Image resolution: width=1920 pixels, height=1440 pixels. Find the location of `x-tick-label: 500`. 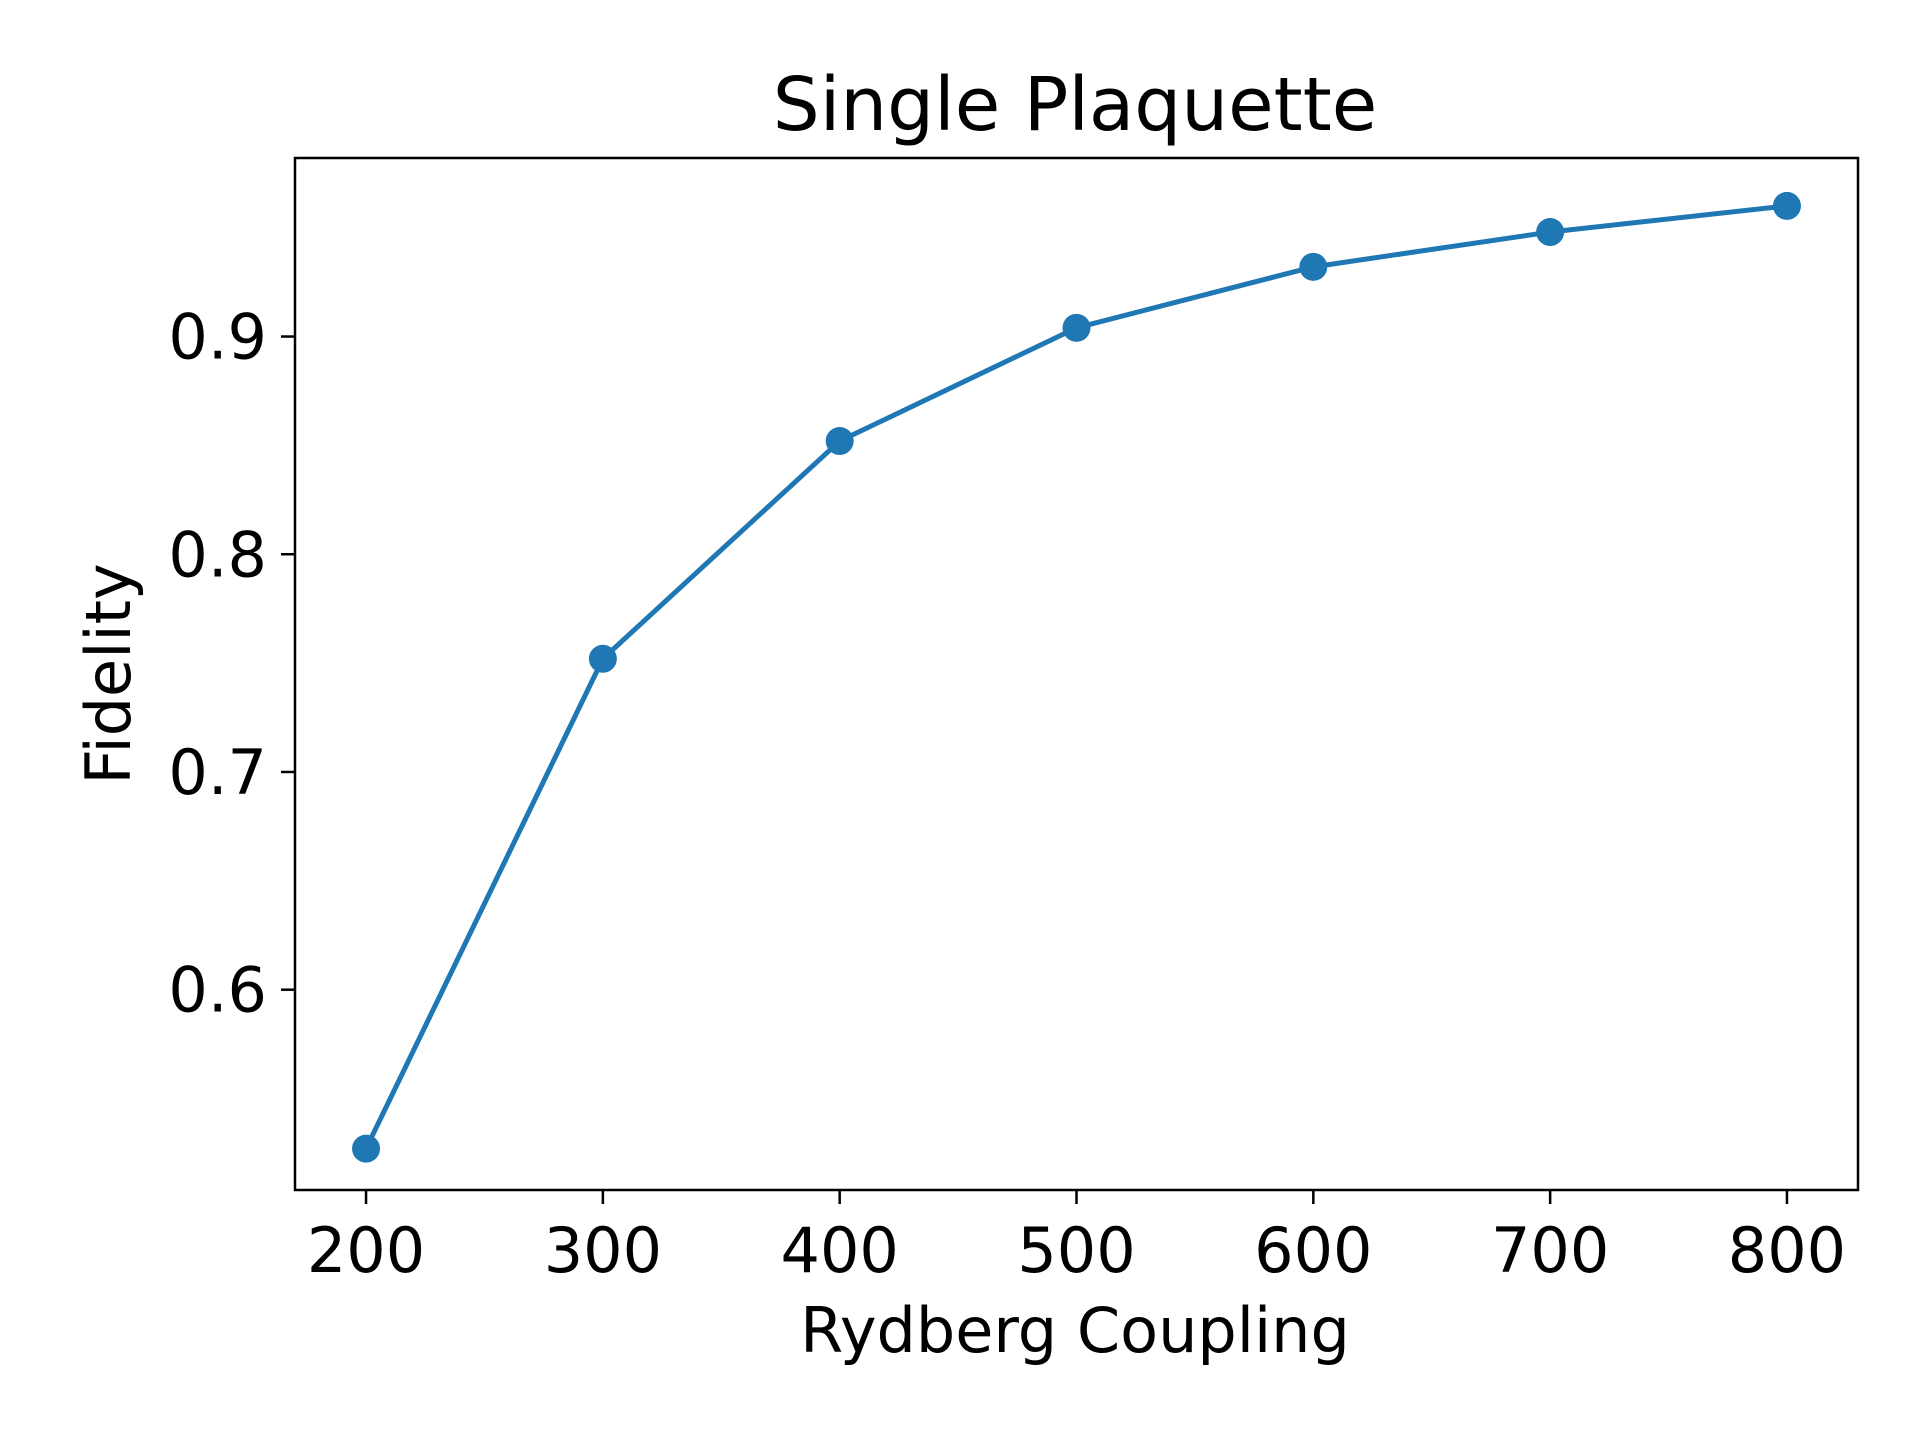

x-tick-label: 500 is located at coordinates (1076, 1250).